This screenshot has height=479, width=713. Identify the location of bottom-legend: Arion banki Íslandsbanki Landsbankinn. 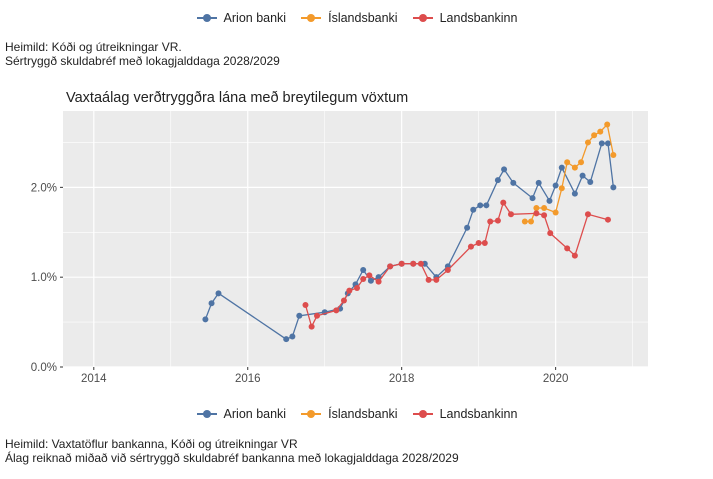
(356, 414).